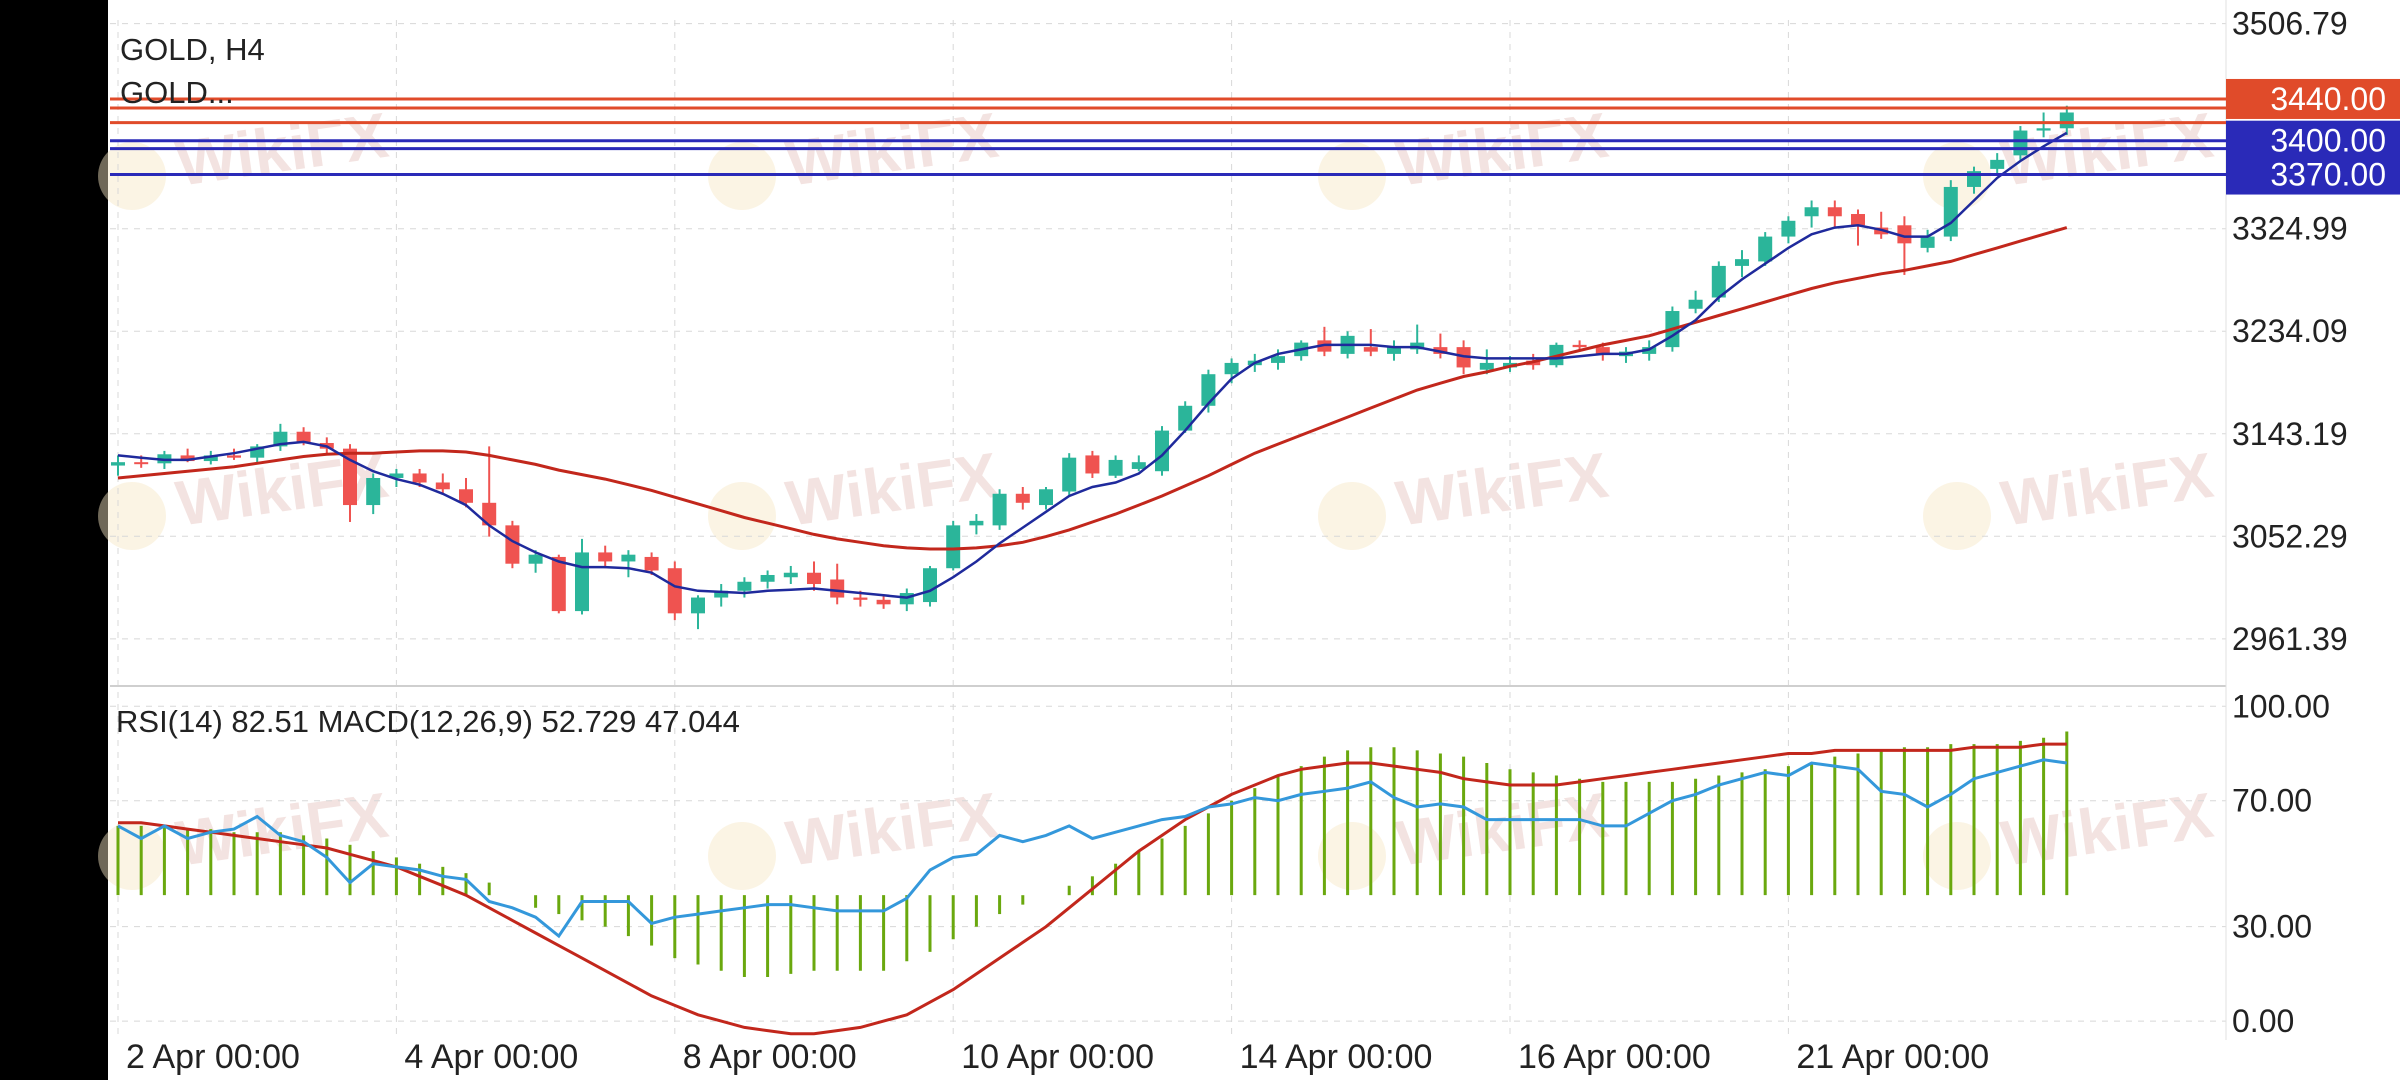 This screenshot has height=1080, width=2400. I want to click on time-axis-tick-label: 4 Apr 00:00, so click(491, 1057).